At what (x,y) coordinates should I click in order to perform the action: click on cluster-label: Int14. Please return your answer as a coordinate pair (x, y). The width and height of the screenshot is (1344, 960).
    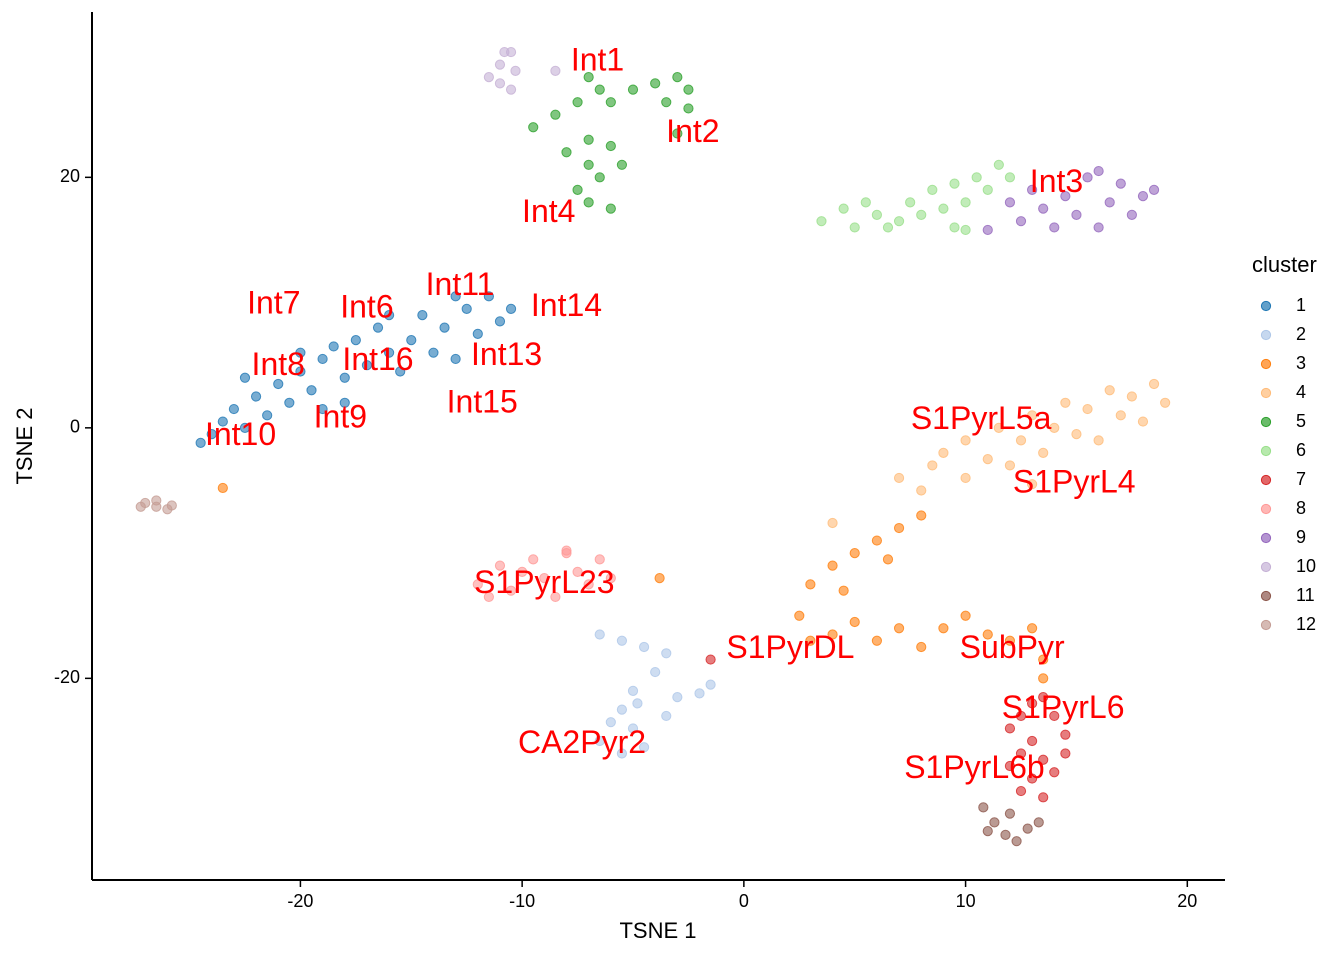
    Looking at the image, I should click on (566, 305).